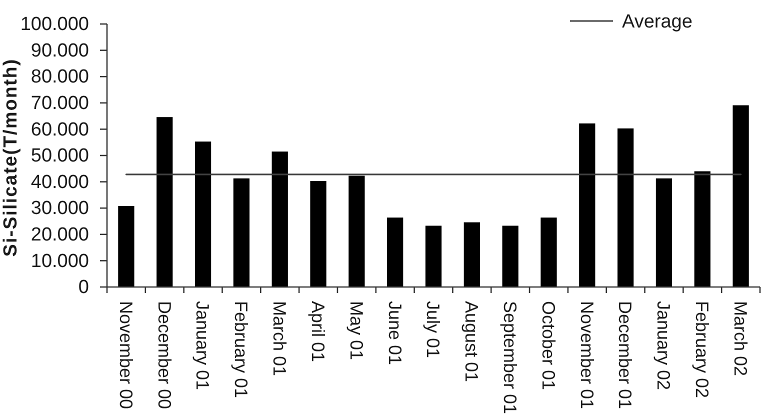 The height and width of the screenshot is (420, 767). I want to click on y-axis-title: Si-Silicate(T/month), so click(11, 157).